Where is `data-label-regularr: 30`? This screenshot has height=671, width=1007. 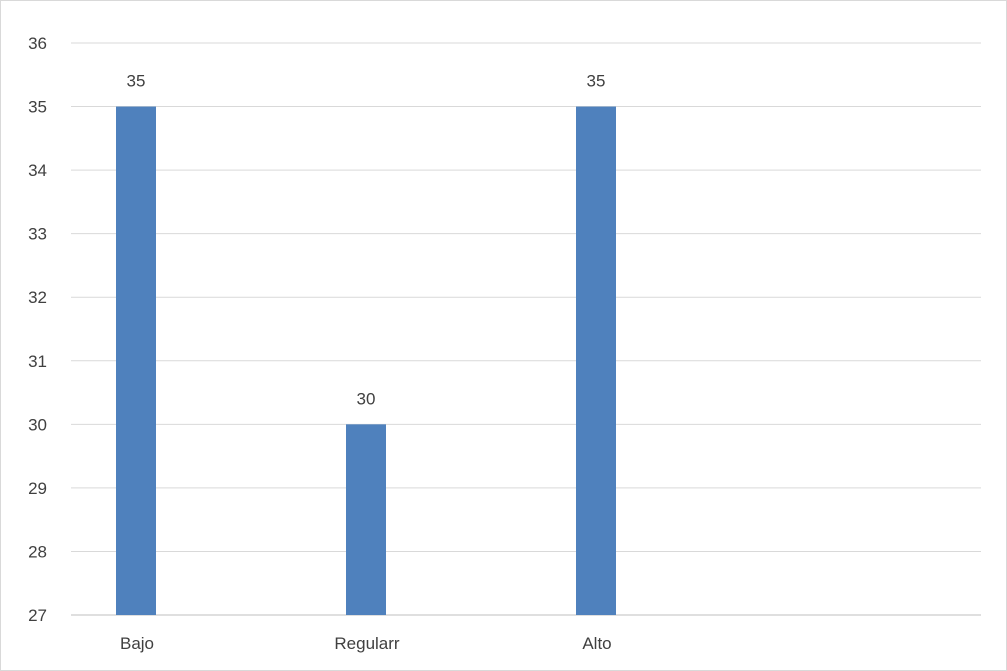
data-label-regularr: 30 is located at coordinates (366, 398).